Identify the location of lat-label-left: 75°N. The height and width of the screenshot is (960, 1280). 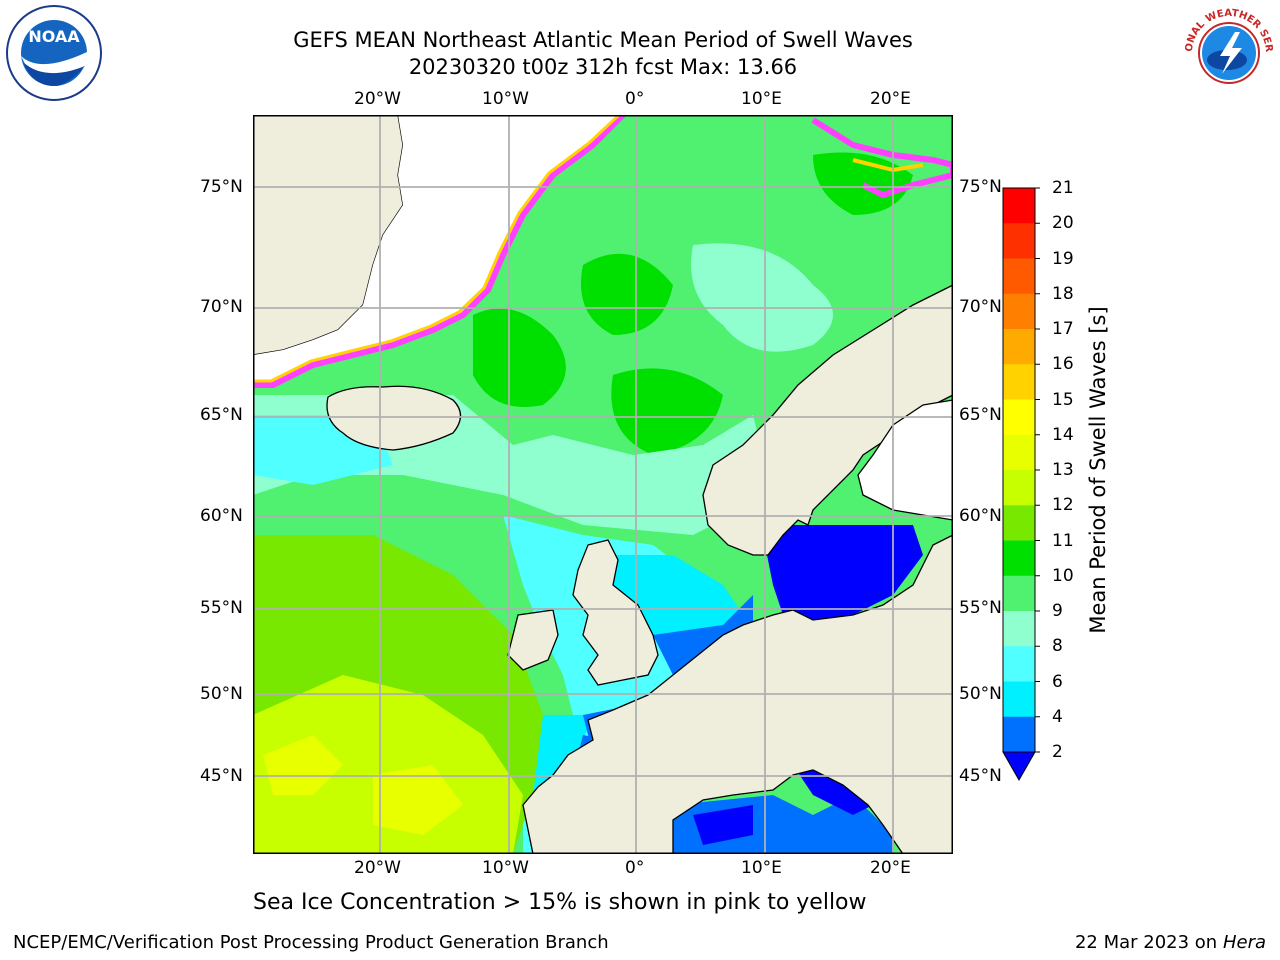
(221, 187).